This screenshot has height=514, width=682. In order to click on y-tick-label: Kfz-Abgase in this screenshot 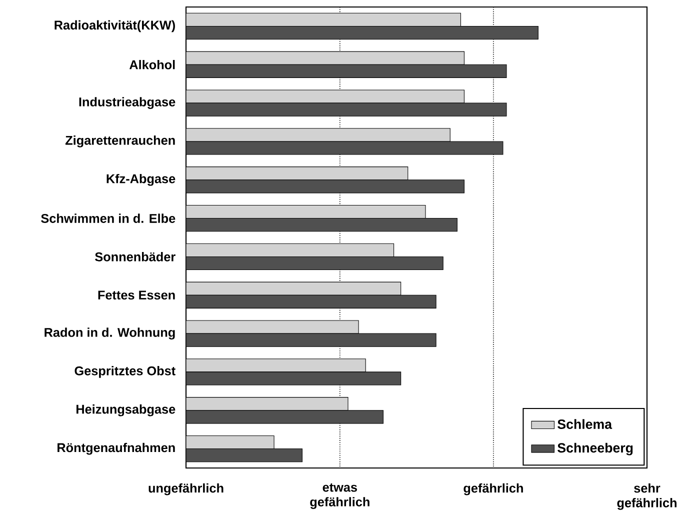, I will do `click(141, 180)`.